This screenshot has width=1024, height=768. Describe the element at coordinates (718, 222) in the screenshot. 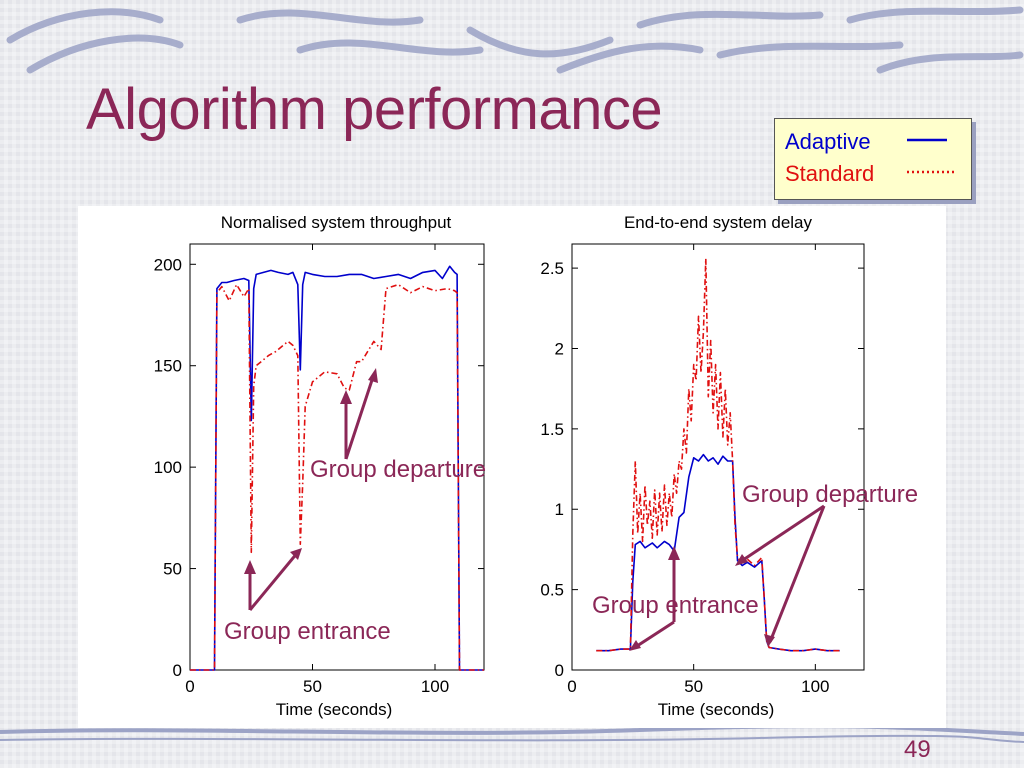

I see `chart-title: End-to-end system delay` at that location.